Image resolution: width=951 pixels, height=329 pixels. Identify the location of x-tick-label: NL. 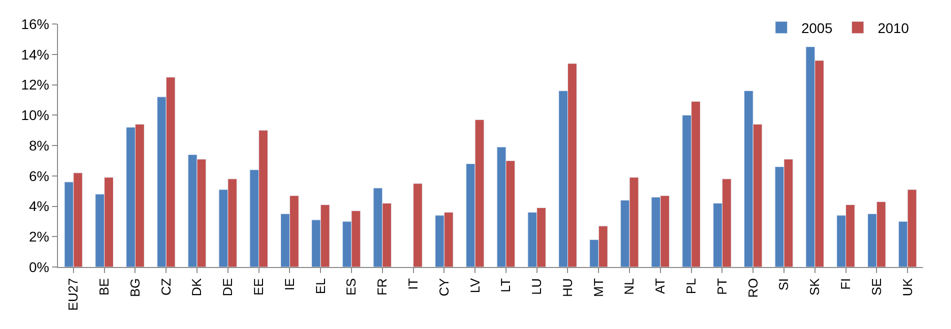
(629, 286).